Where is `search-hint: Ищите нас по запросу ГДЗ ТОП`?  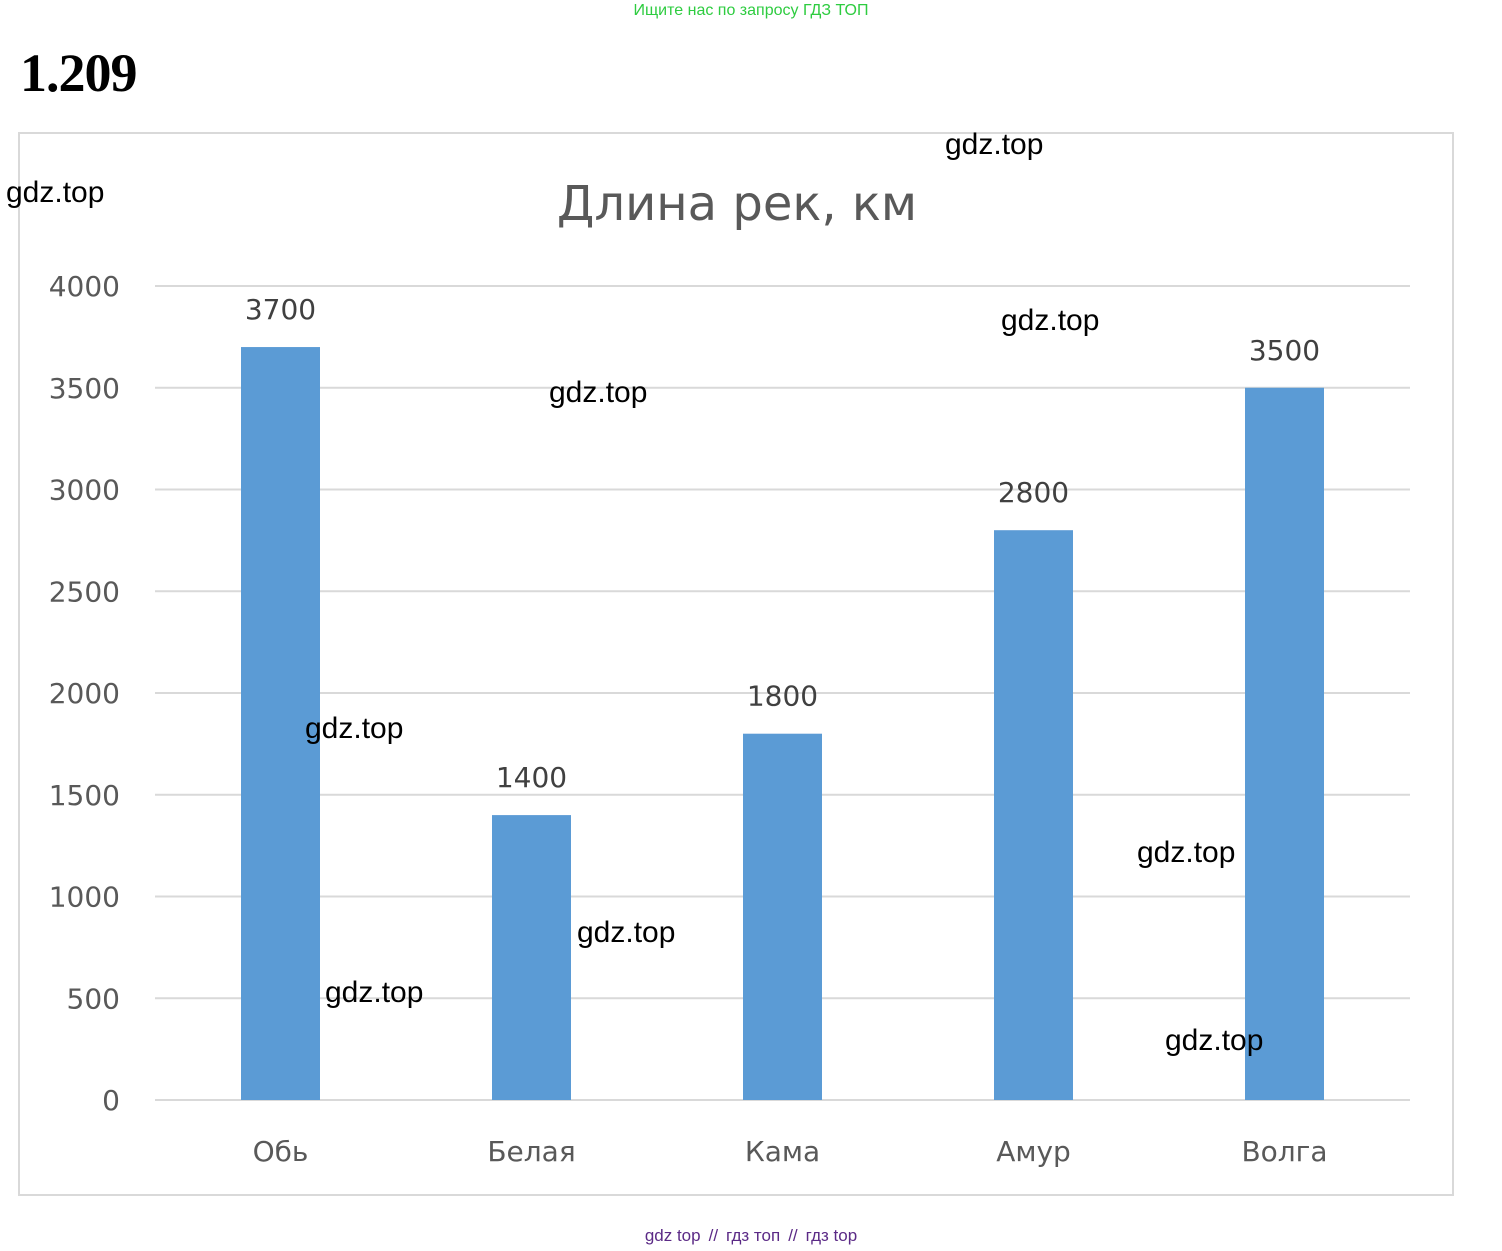
search-hint: Ищите нас по запросу ГДЗ ТОП is located at coordinates (751, 10).